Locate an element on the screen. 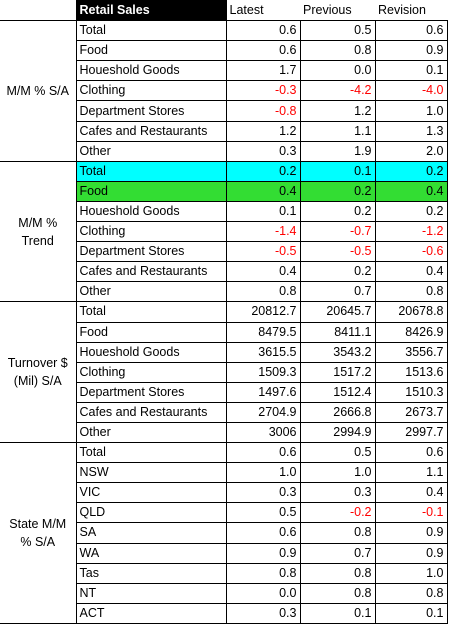 The height and width of the screenshot is (625, 449). previous-value: 1.9 is located at coordinates (337, 151).